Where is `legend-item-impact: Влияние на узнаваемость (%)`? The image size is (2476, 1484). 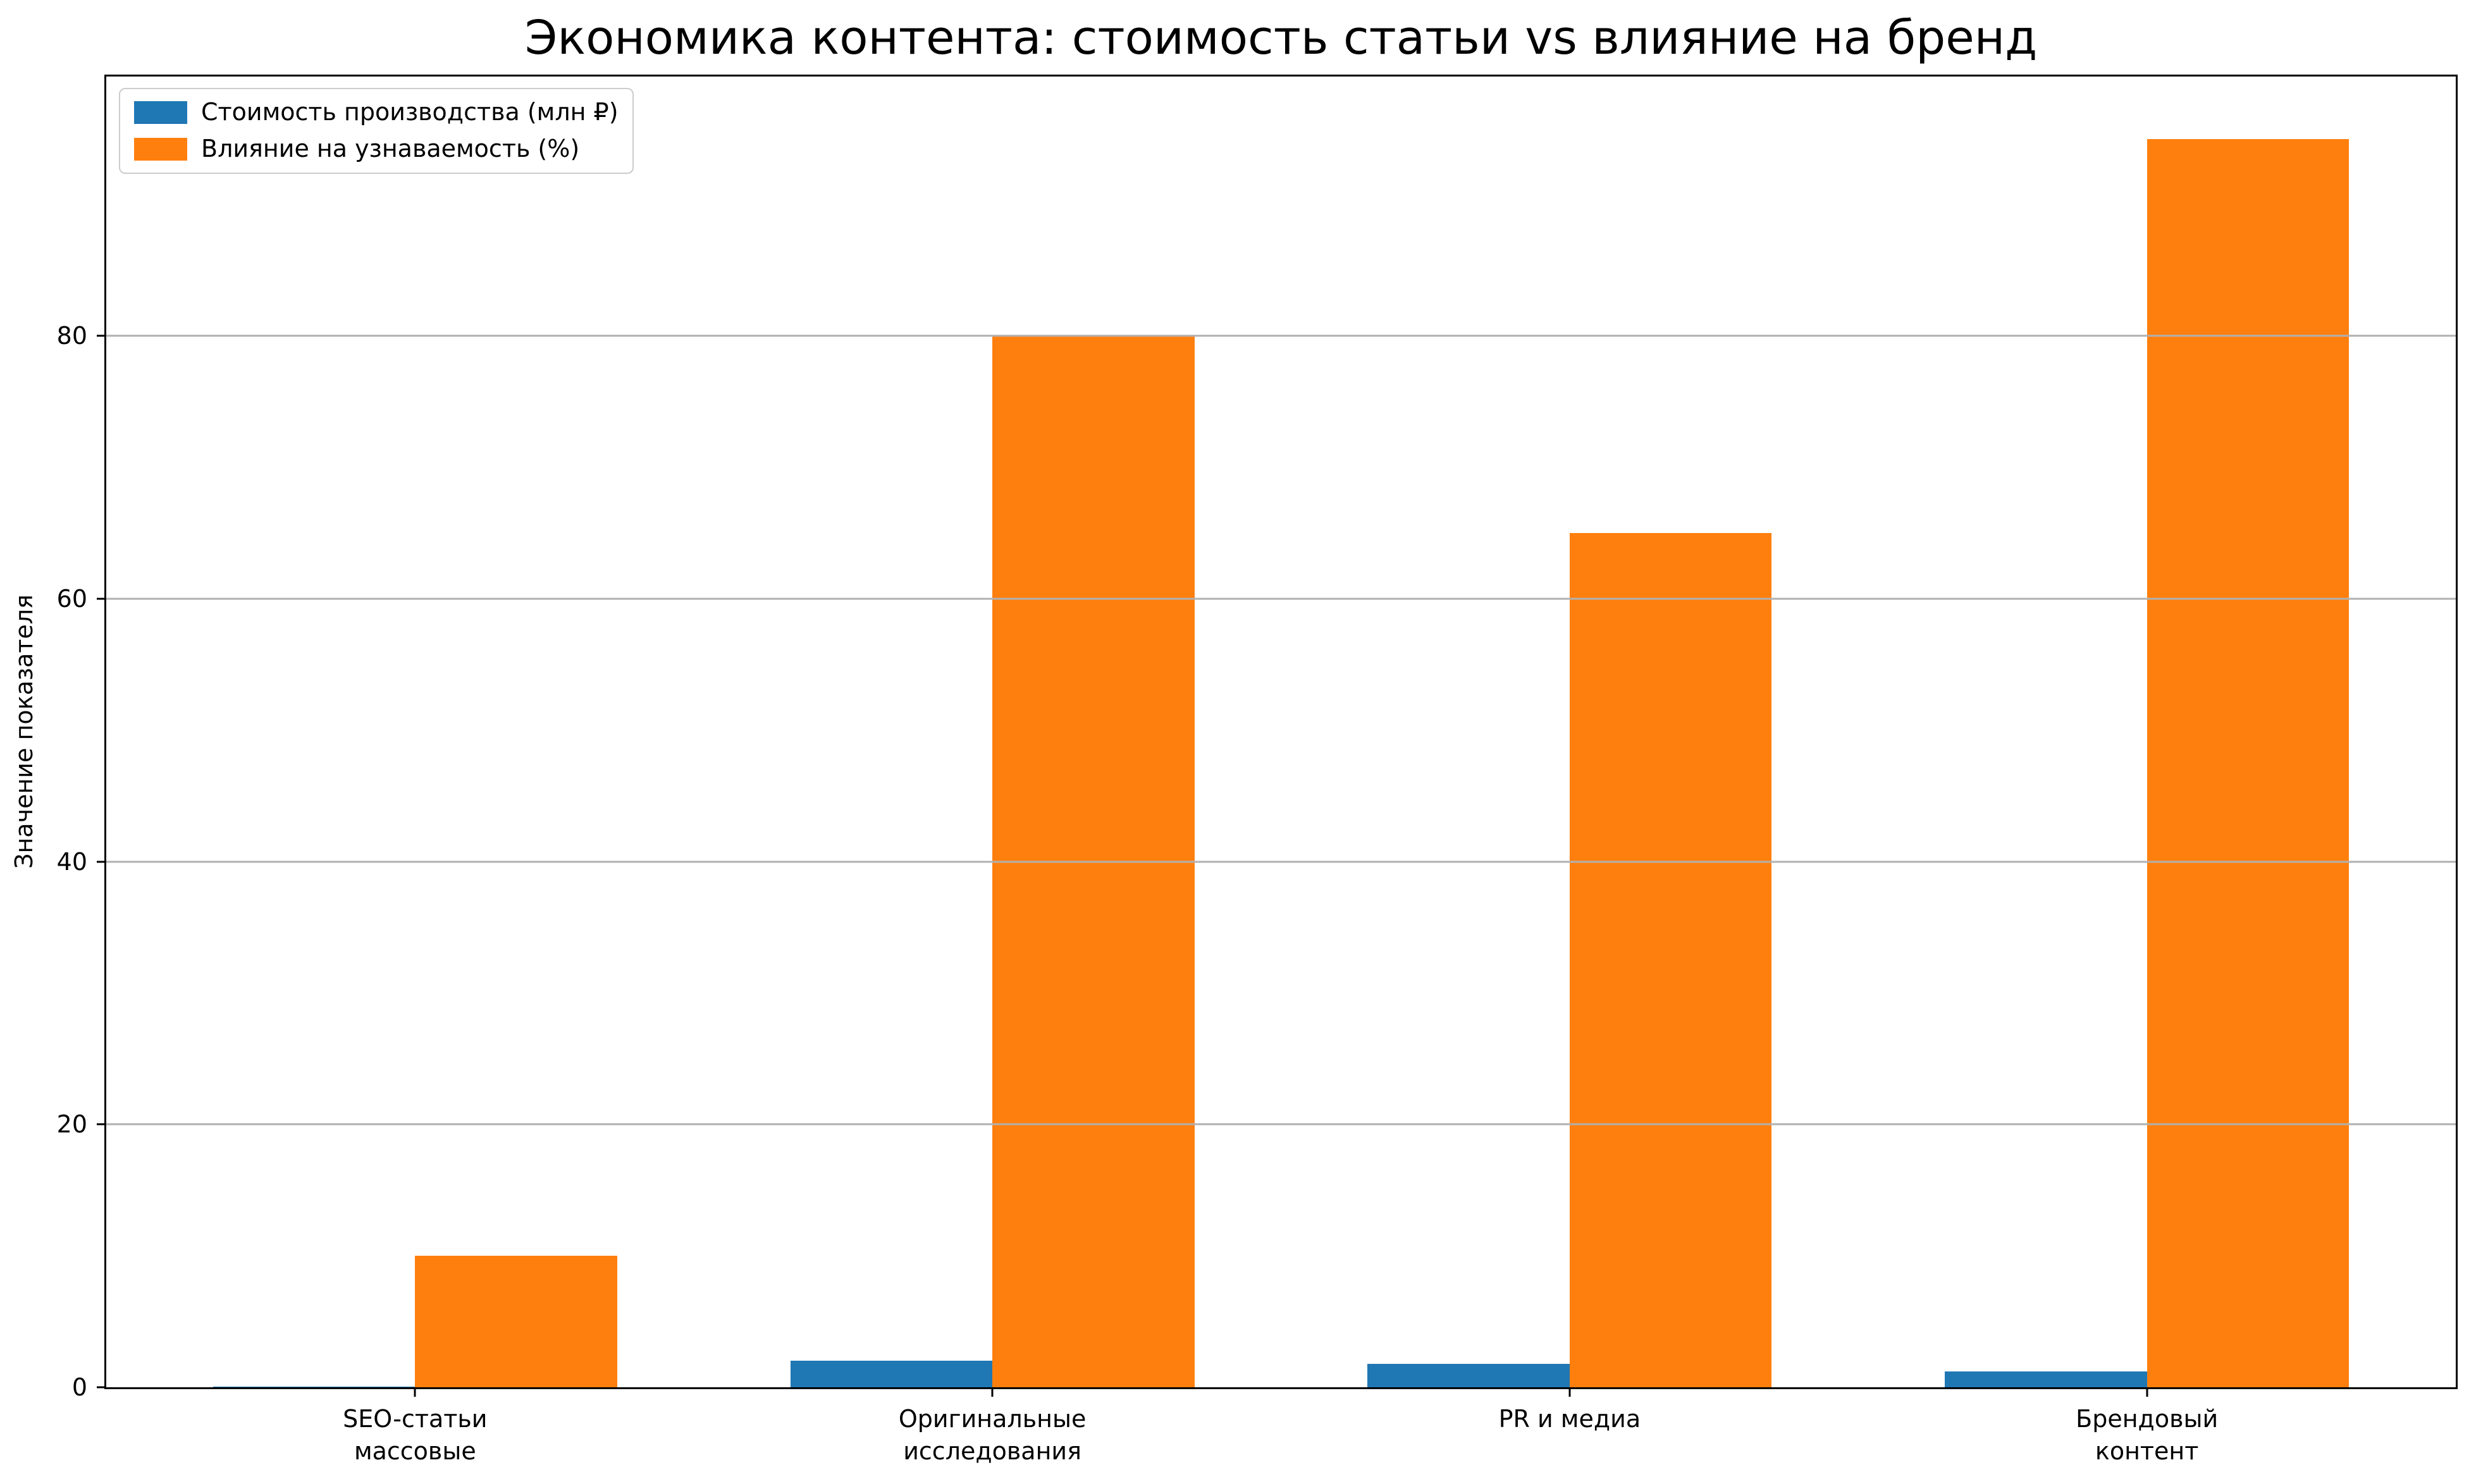 legend-item-impact: Влияние на узнаваемость (%) is located at coordinates (376, 148).